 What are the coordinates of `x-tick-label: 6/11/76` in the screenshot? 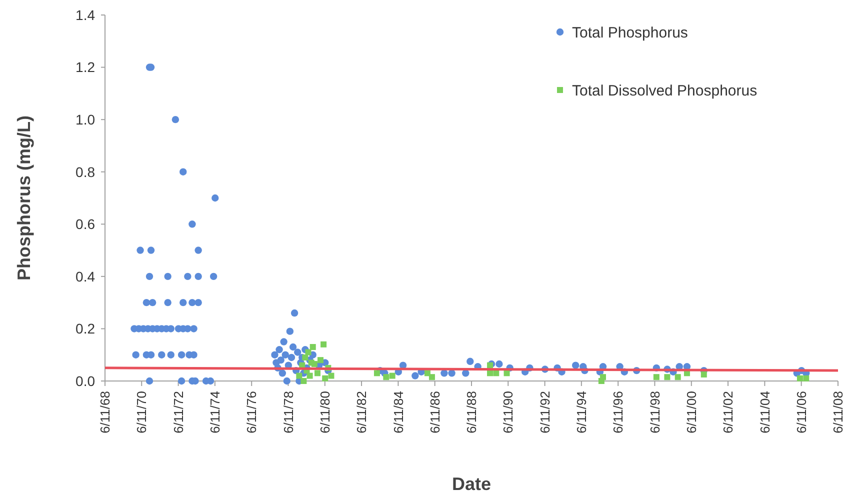 It's located at (252, 412).